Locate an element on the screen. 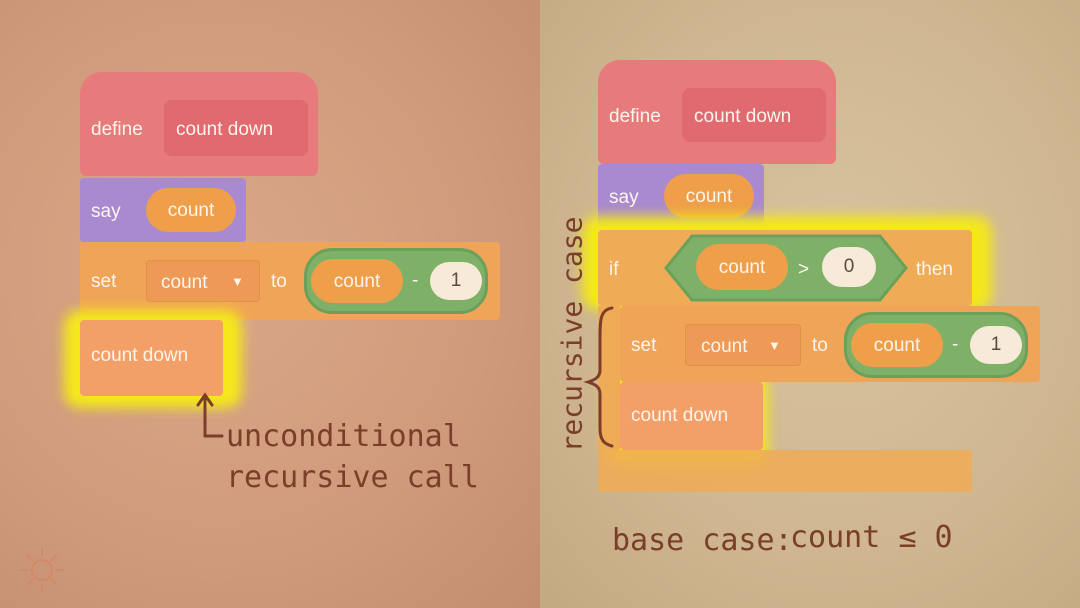  annotation-line2: recursive call is located at coordinates (352, 477).